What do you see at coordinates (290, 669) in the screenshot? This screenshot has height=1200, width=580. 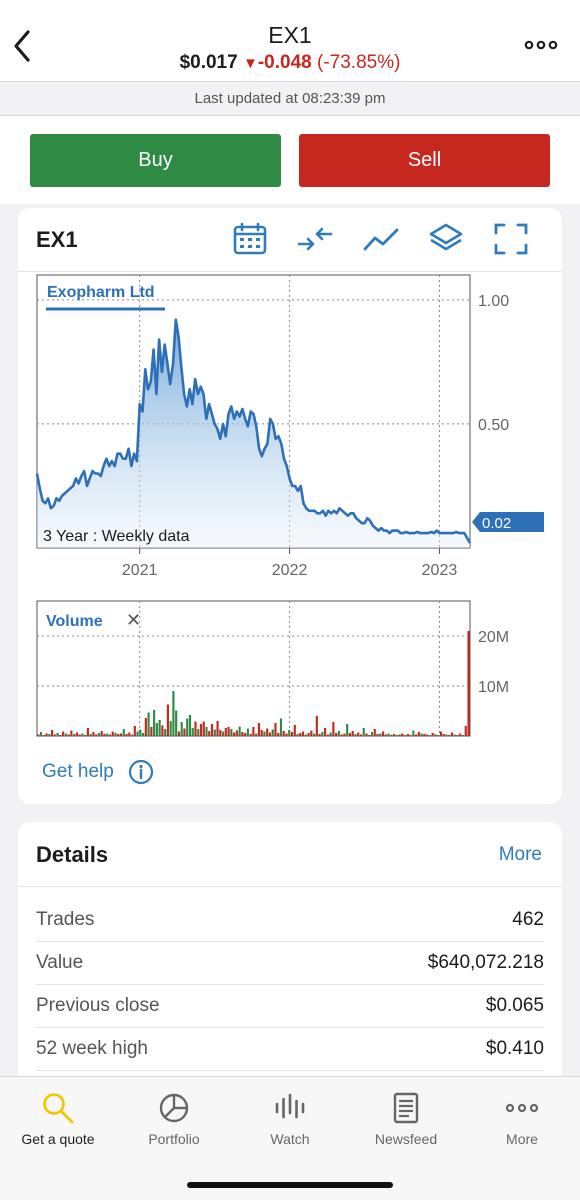 I see `volume-chart: Volume ✕ 20M 10M` at bounding box center [290, 669].